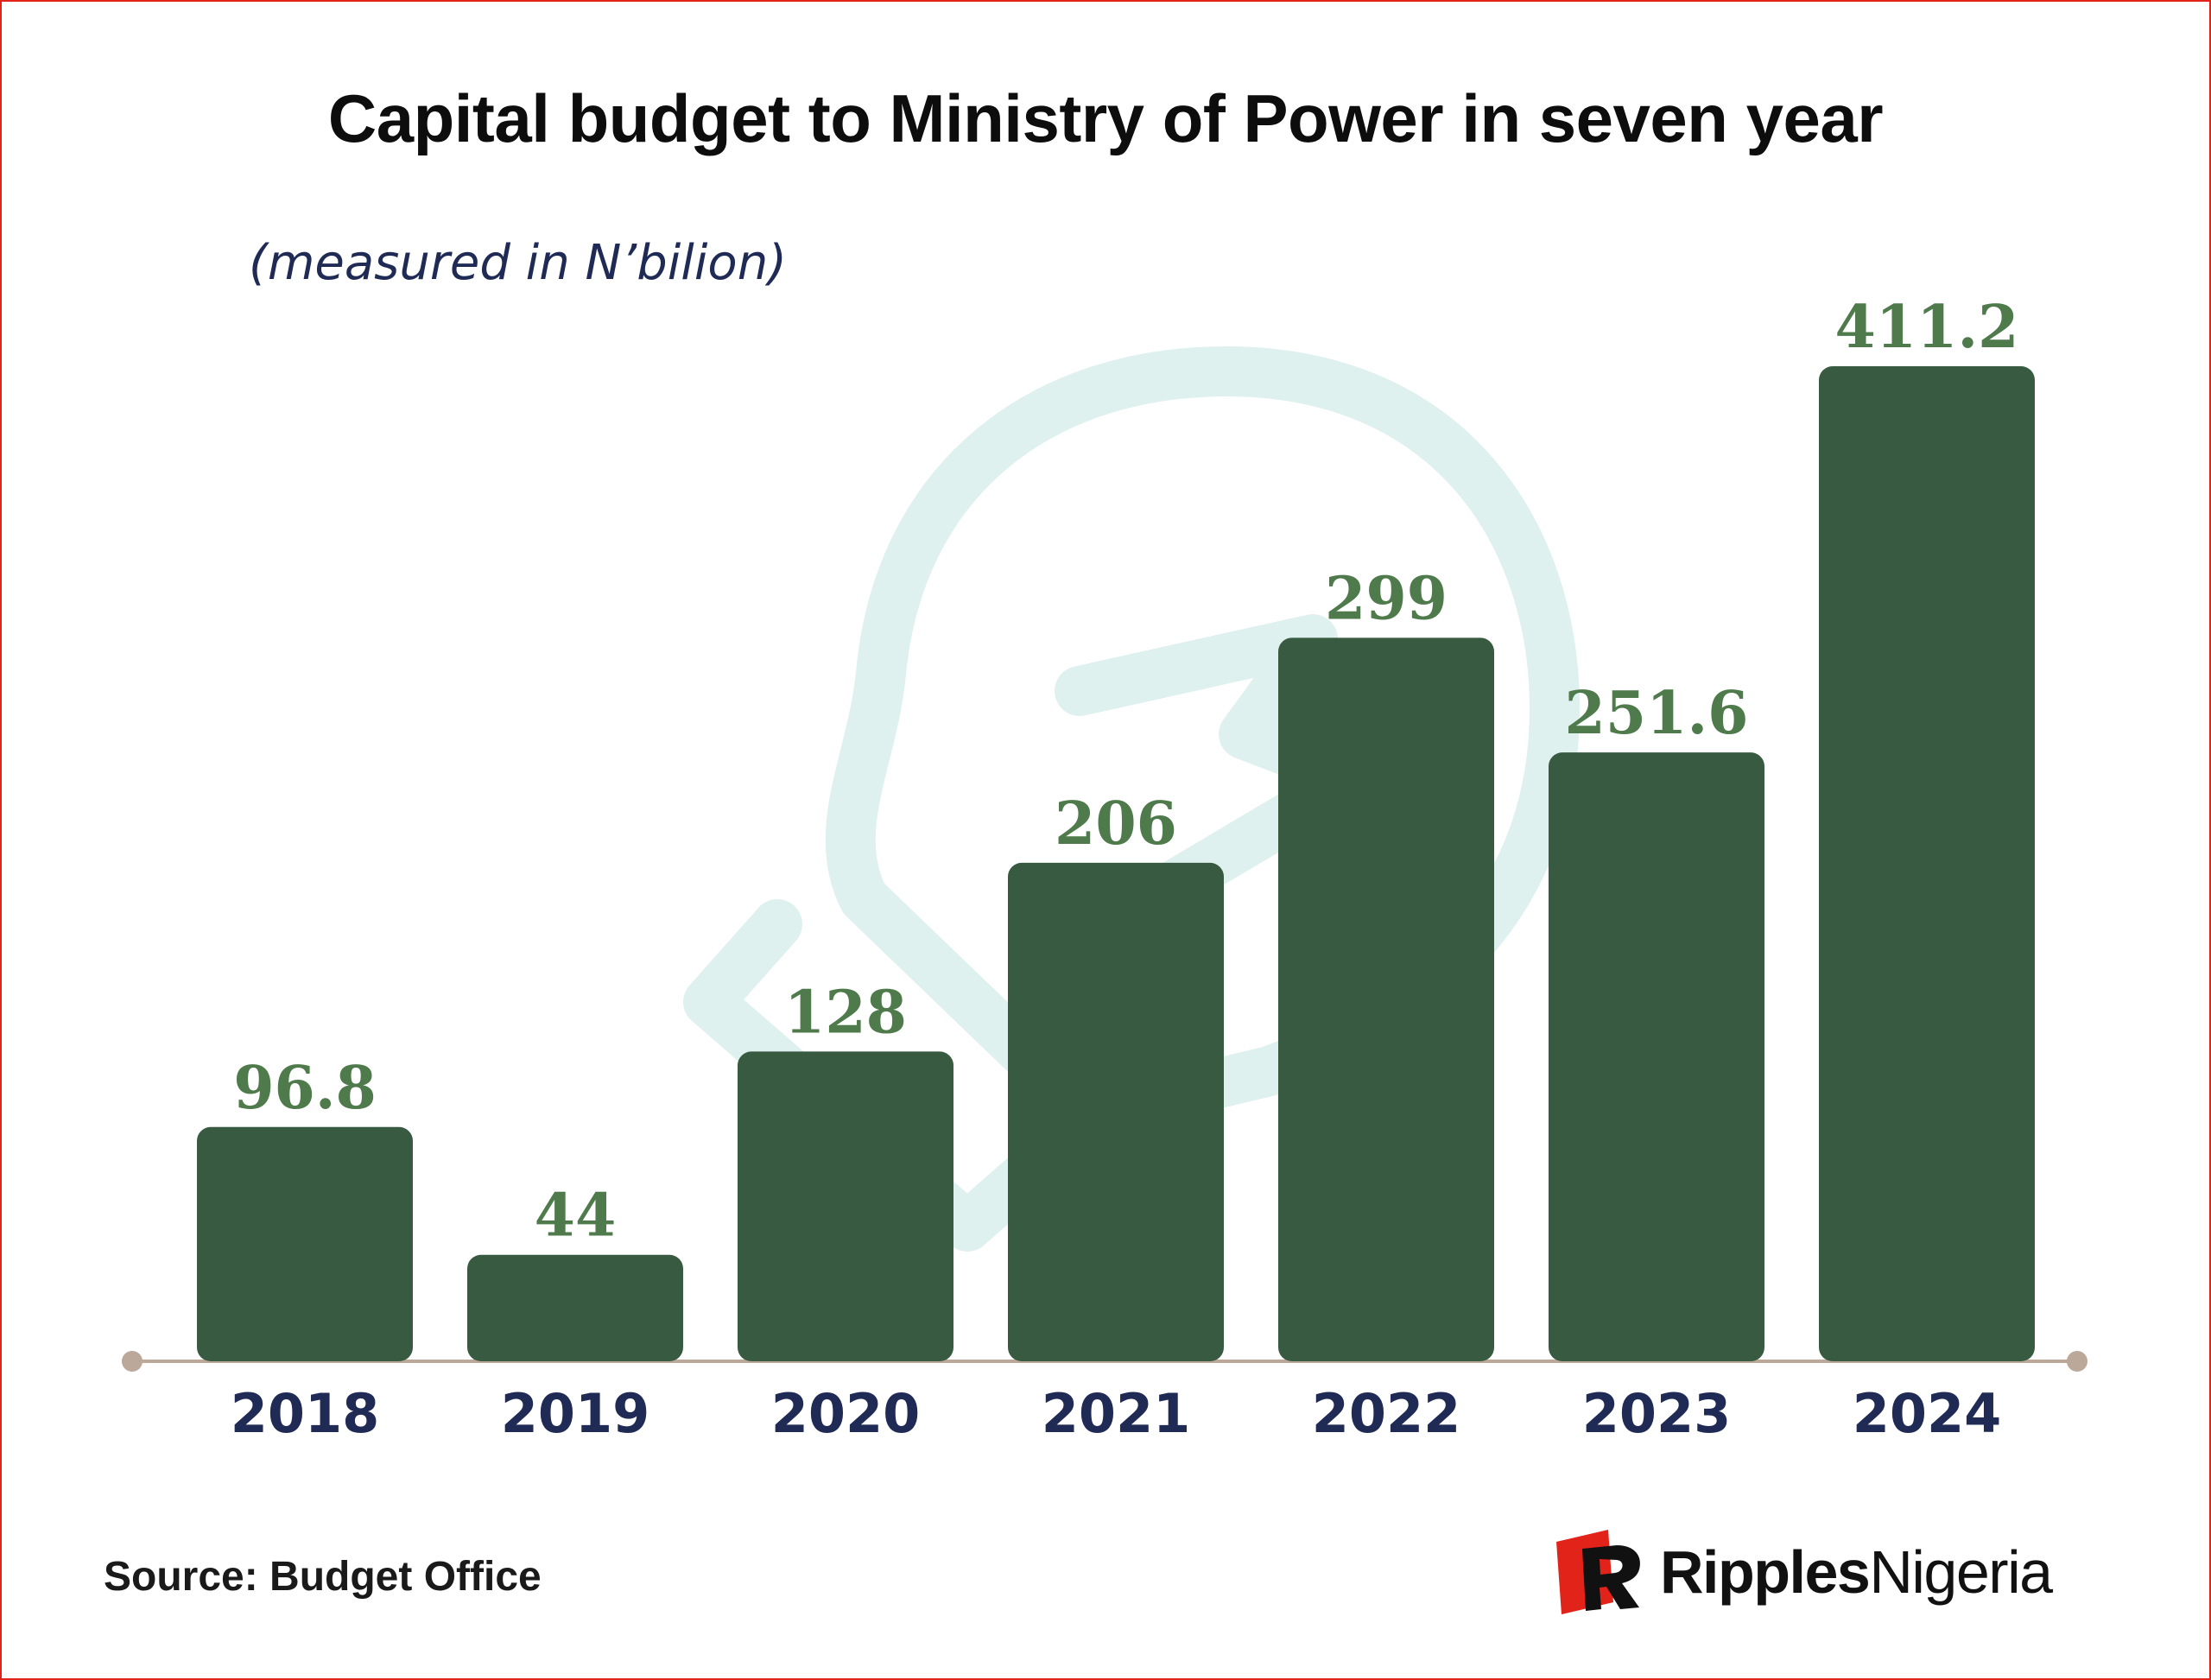 Image resolution: width=2211 pixels, height=1680 pixels. I want to click on year-label-2020: 2020, so click(846, 1413).